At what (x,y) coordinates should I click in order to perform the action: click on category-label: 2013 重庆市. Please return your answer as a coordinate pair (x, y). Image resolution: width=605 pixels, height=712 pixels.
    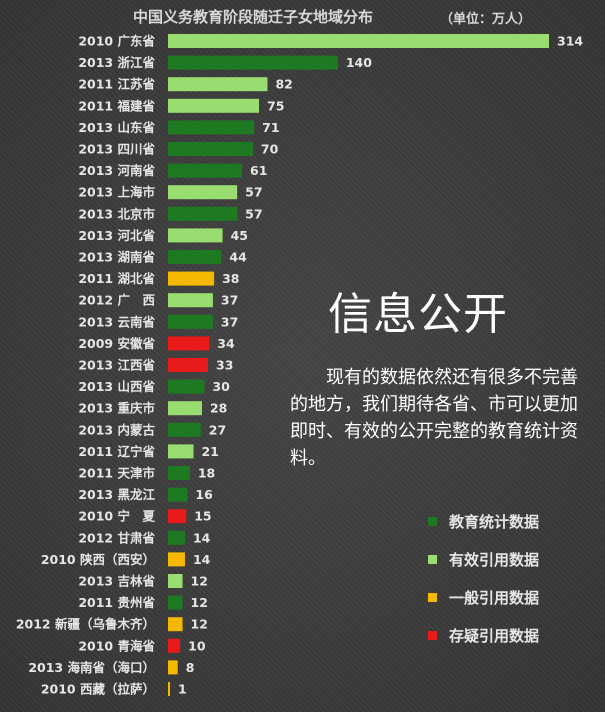
    Looking at the image, I should click on (116, 408).